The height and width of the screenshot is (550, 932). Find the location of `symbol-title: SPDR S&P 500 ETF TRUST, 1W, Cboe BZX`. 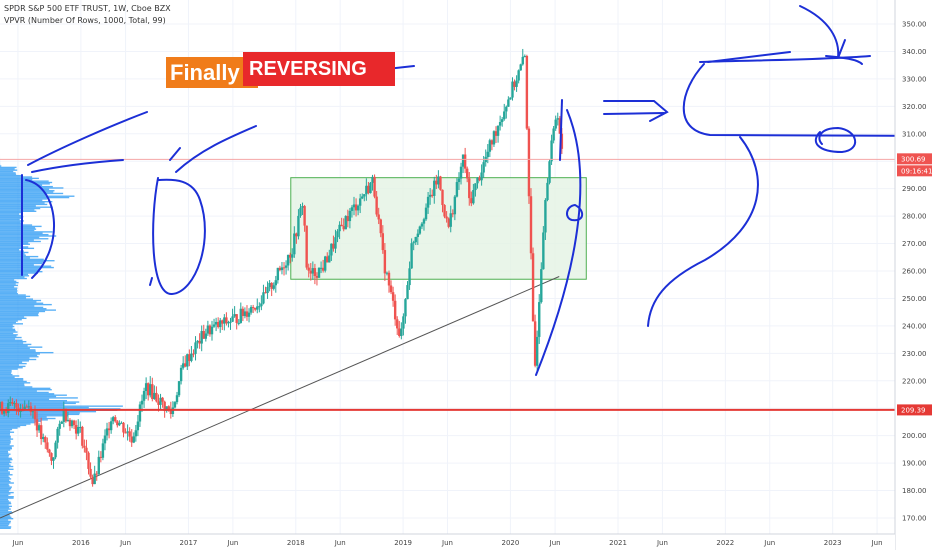

symbol-title: SPDR S&P 500 ETF TRUST, 1W, Cboe BZX is located at coordinates (87, 8).